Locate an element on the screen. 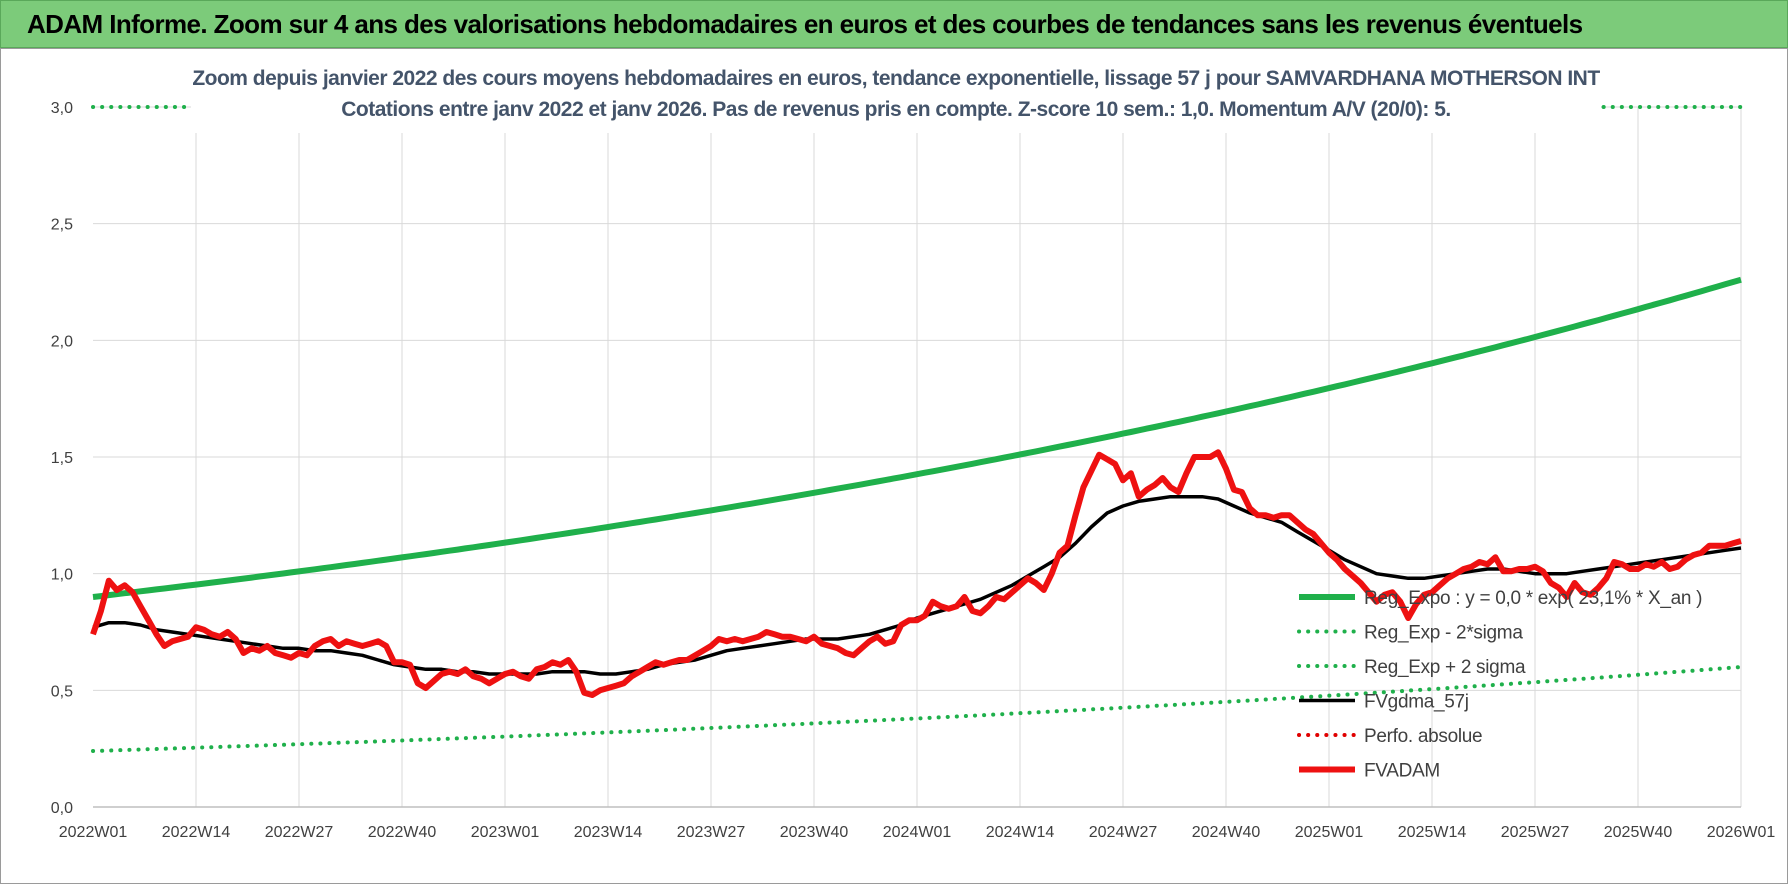 The height and width of the screenshot is (887, 1790). x-tick-label: 2023W14 is located at coordinates (608, 832).